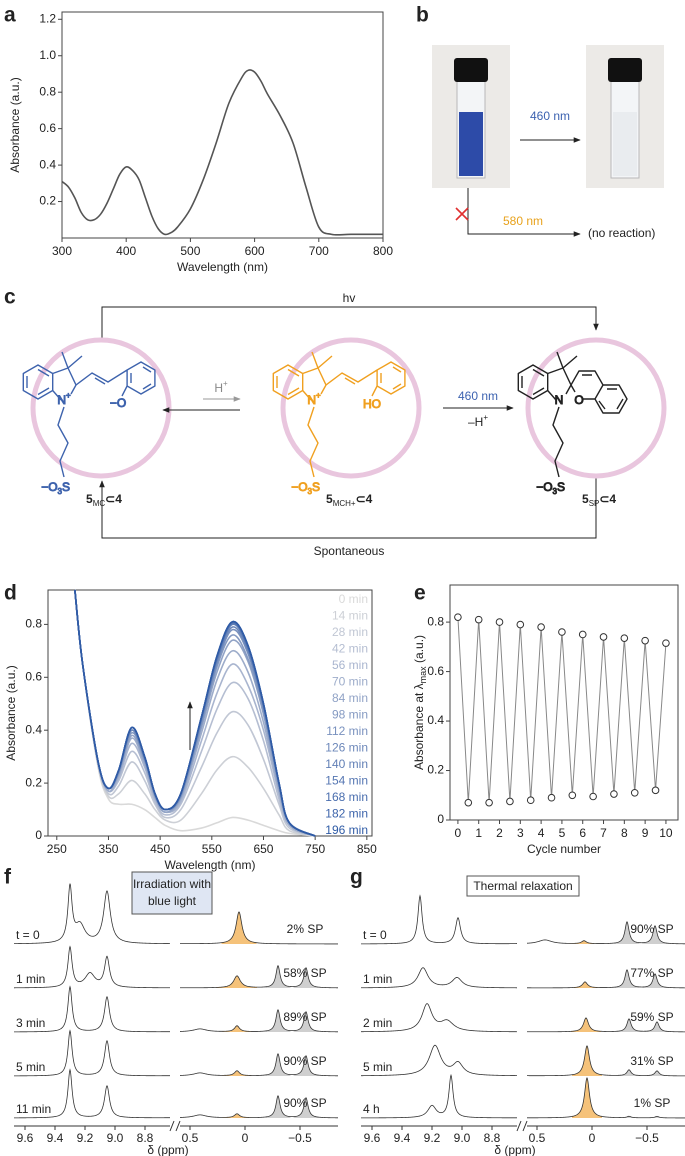 This screenshot has height=1156, width=685. I want to click on row-percent: 58% SP, so click(304, 973).